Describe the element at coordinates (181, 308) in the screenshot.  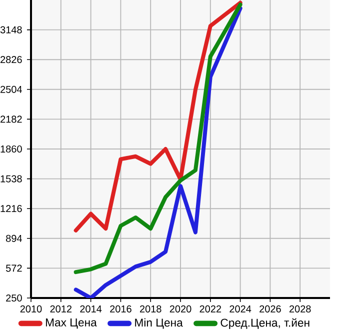
I see `x-tick-label: 2020` at that location.